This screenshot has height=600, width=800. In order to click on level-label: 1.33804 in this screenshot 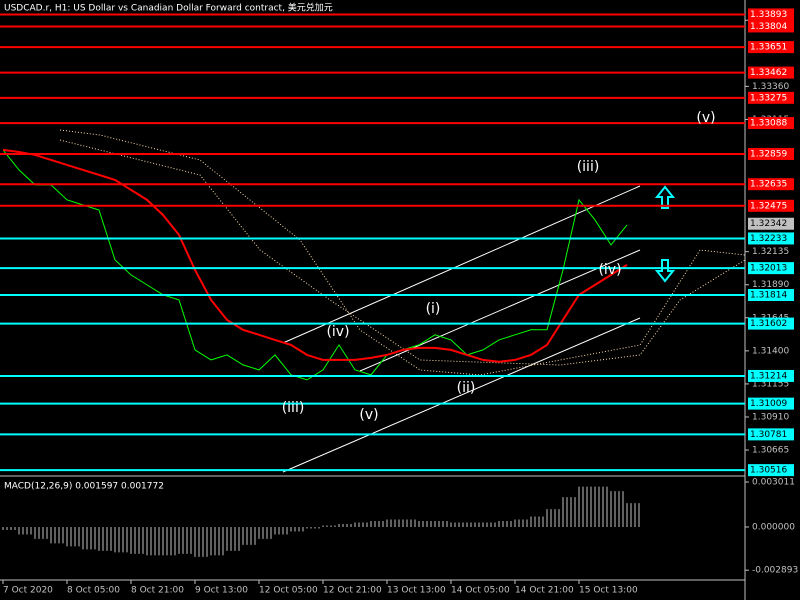, I will do `click(768, 27)`.